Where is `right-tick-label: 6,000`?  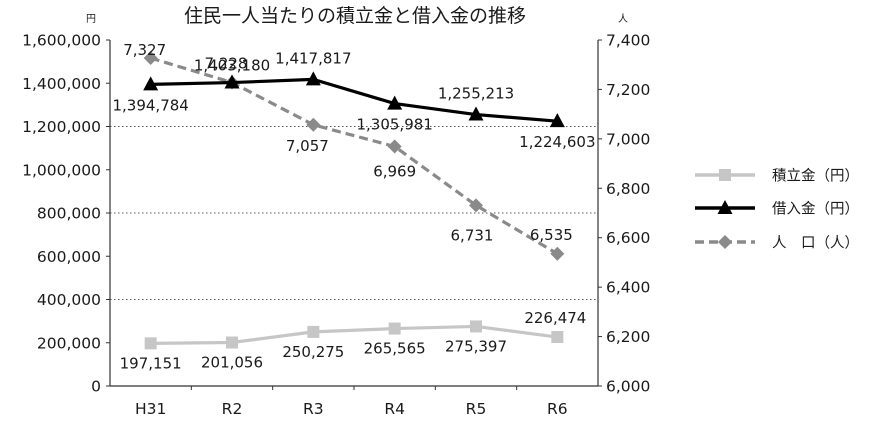 right-tick-label: 6,000 is located at coordinates (628, 387).